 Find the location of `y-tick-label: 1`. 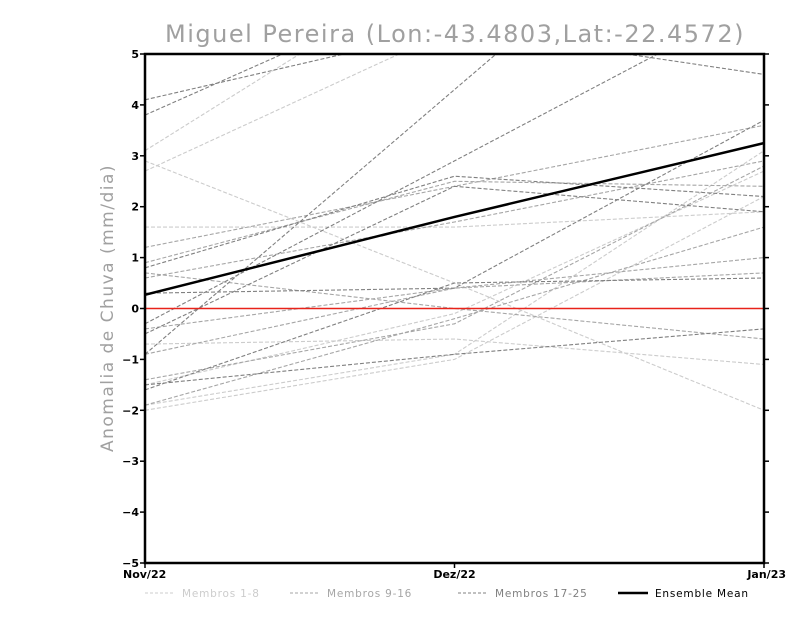

y-tick-label: 1 is located at coordinates (135, 258).